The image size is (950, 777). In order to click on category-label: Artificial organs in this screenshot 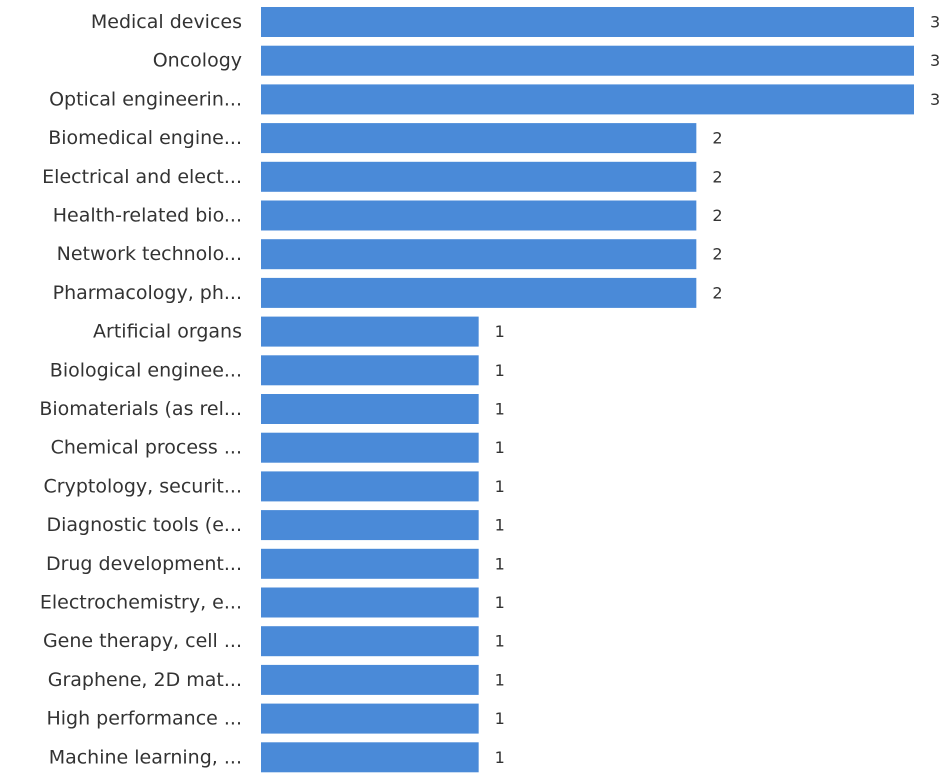, I will do `click(167, 332)`.